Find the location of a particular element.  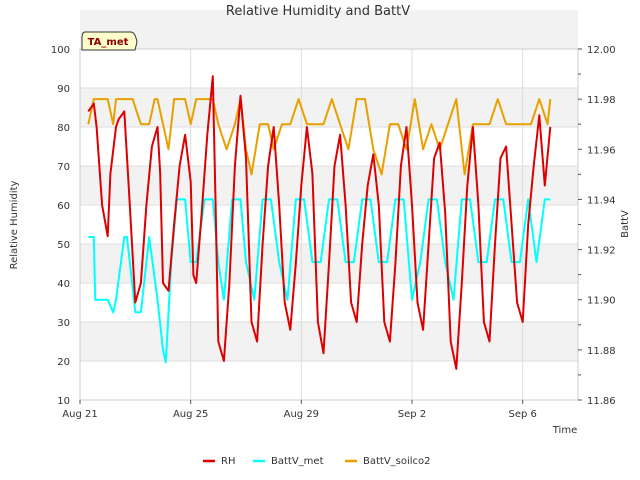

y-axis-right-ticks: 11.86 11.88 11.90 11.92 11.94 11.96 11.98 12.00 is located at coordinates (597, 226).